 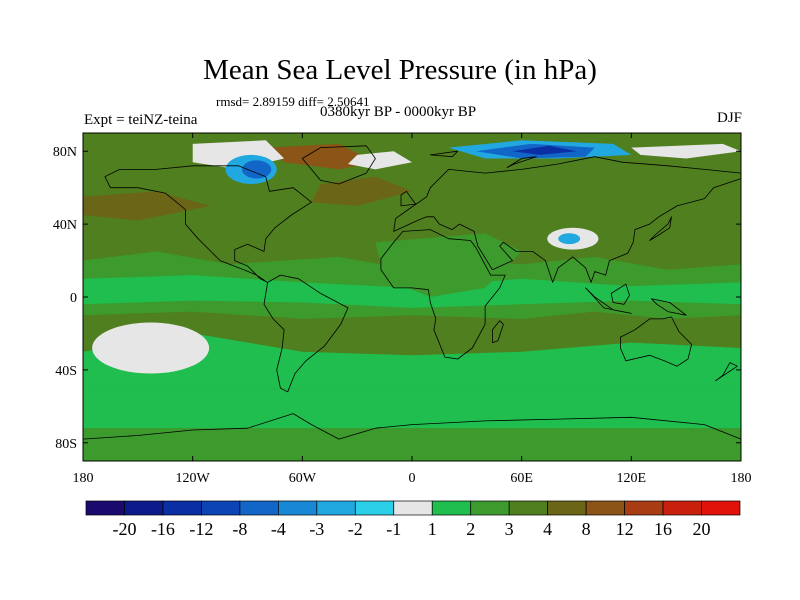 I want to click on band-2-southern-ocean, so click(x=412, y=408).